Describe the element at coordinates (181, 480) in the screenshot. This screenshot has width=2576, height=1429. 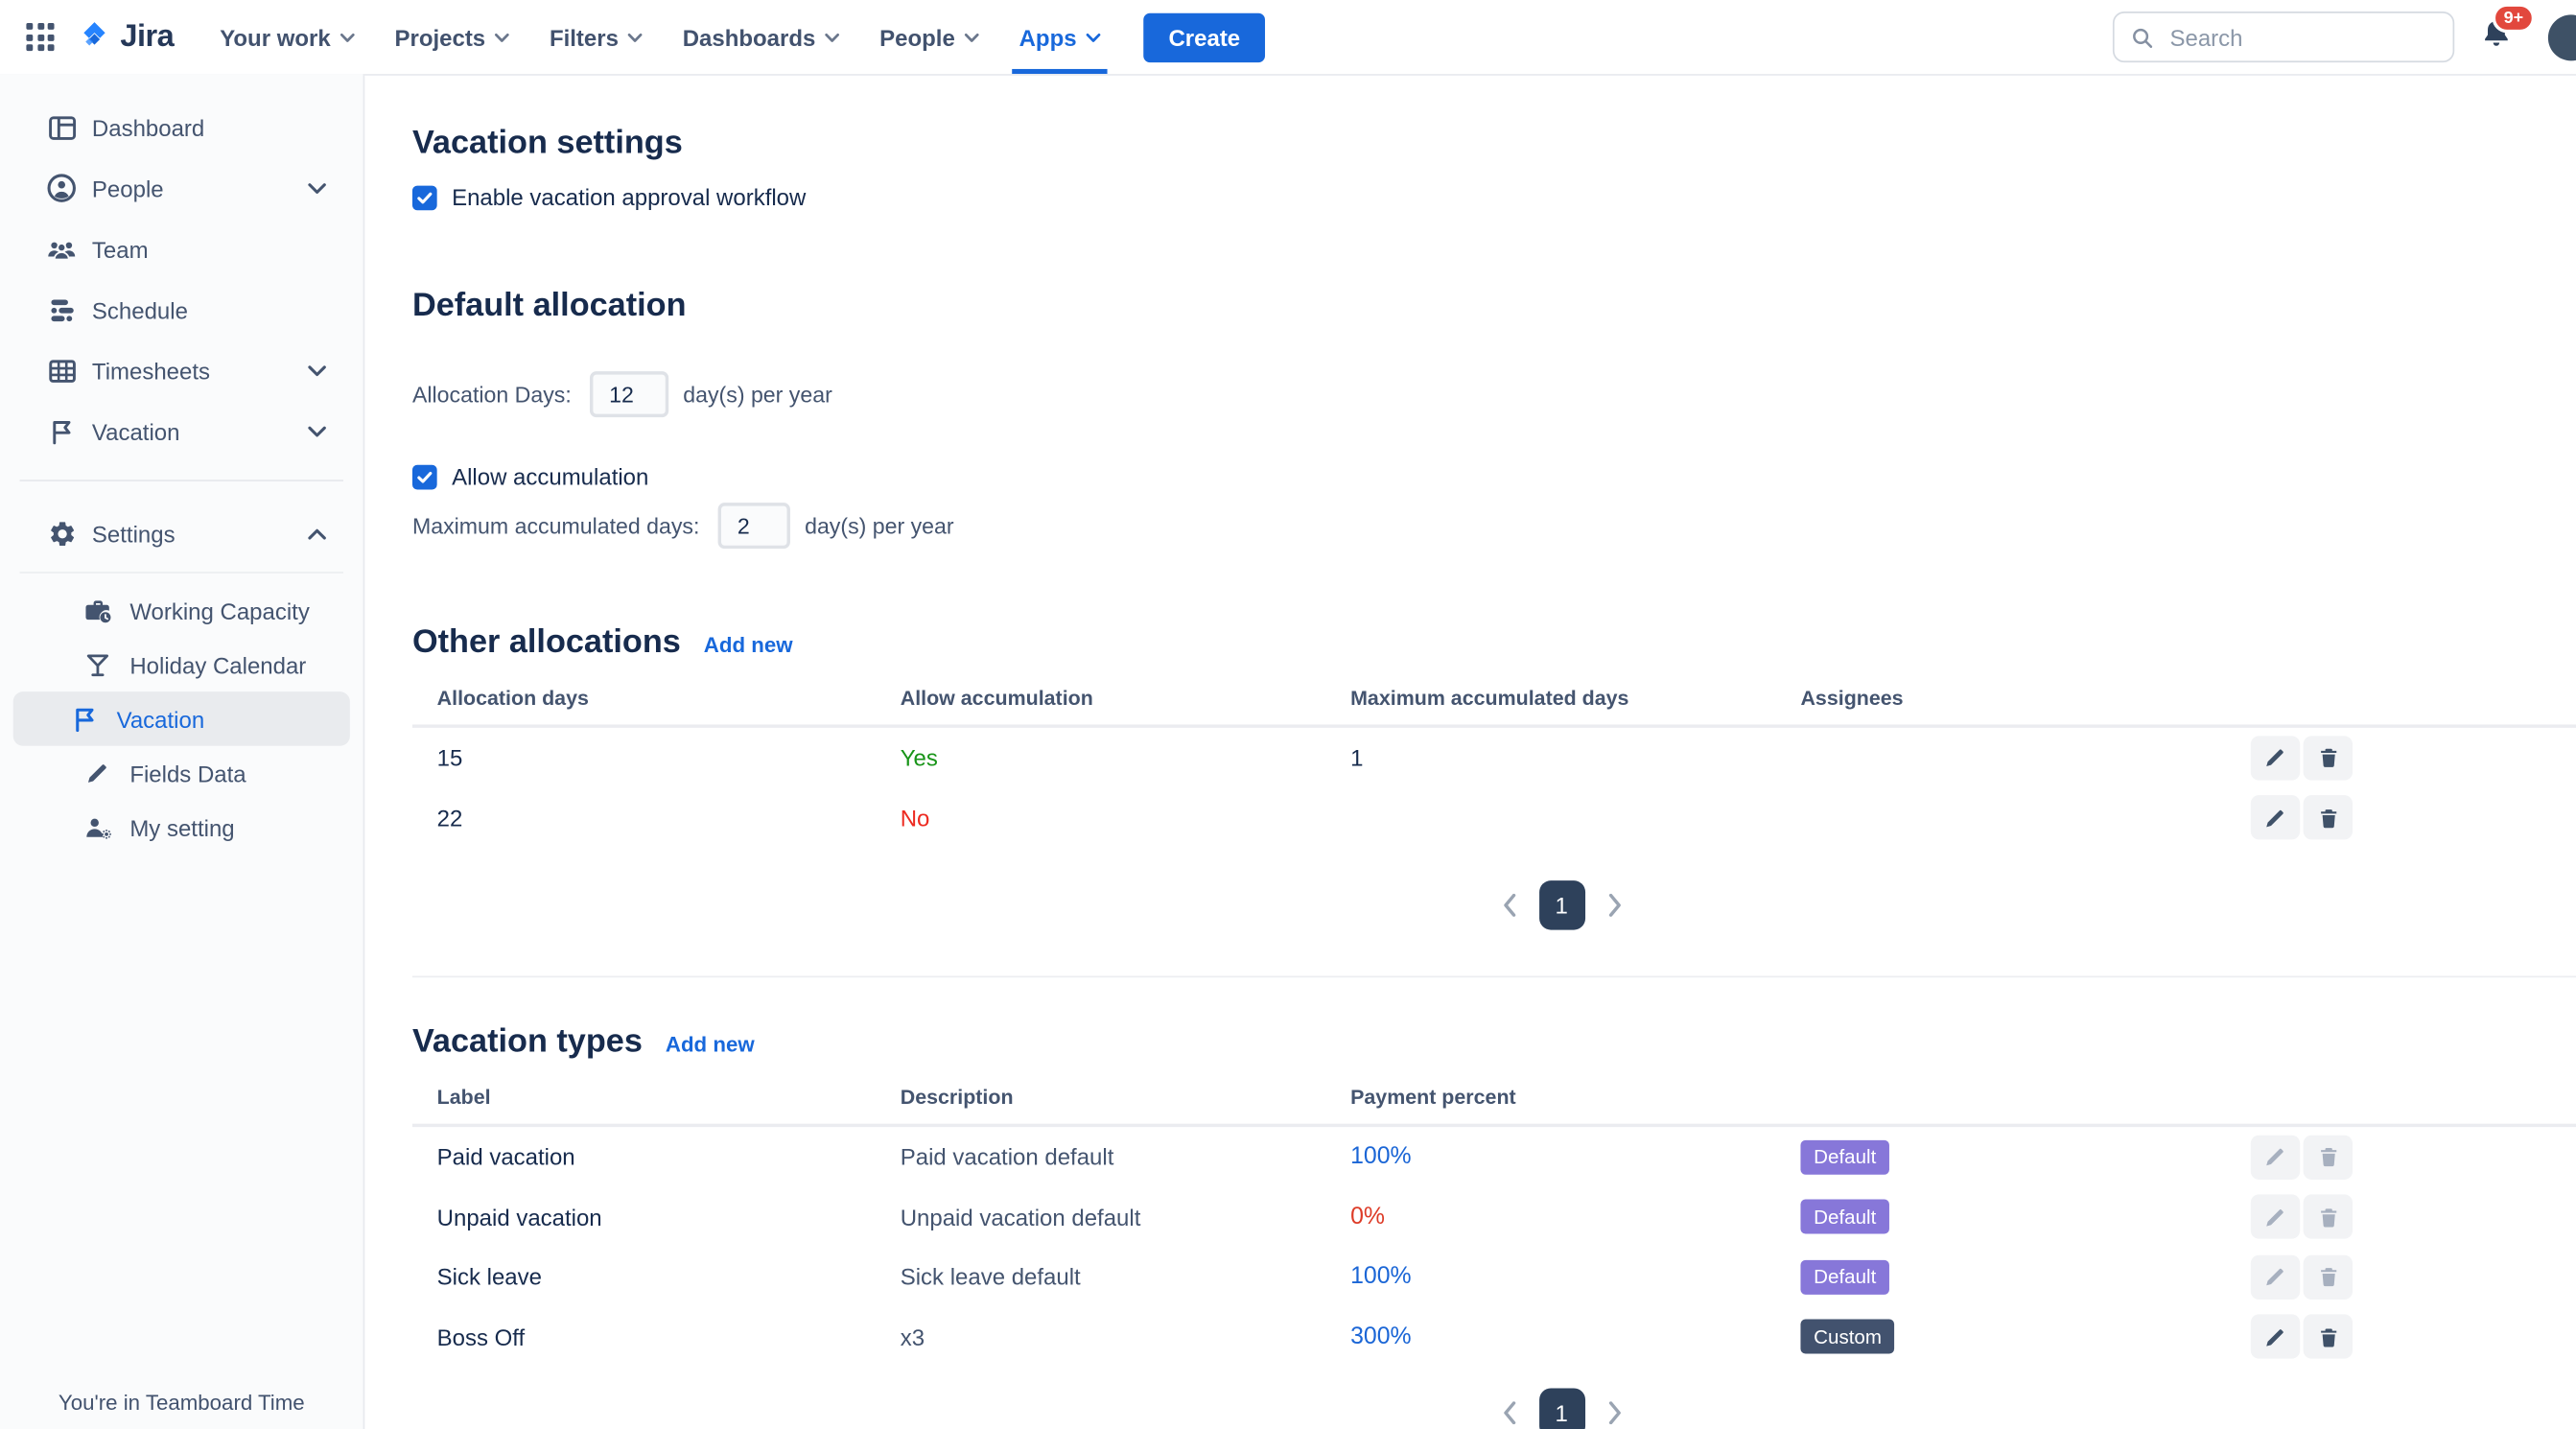
I see `sidebar-divider` at that location.